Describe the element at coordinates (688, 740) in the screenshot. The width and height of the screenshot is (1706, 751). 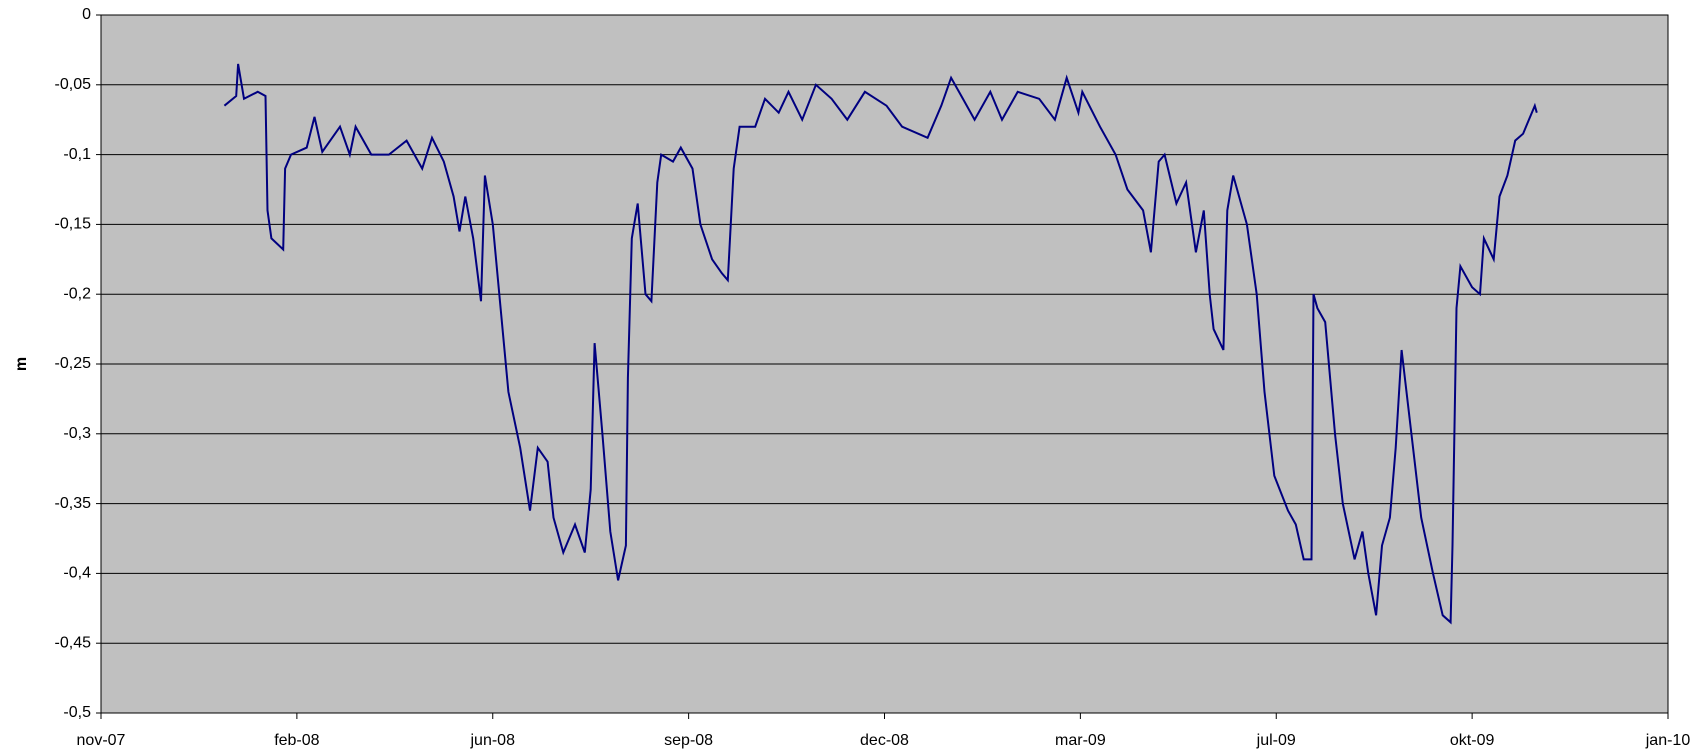
I see `x-tick-label: sep-08` at that location.